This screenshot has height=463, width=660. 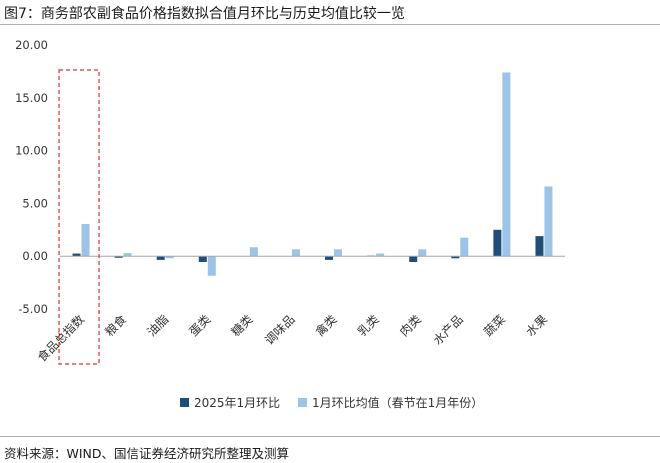 I want to click on x-tick-label: 肉类, so click(x=410, y=325).